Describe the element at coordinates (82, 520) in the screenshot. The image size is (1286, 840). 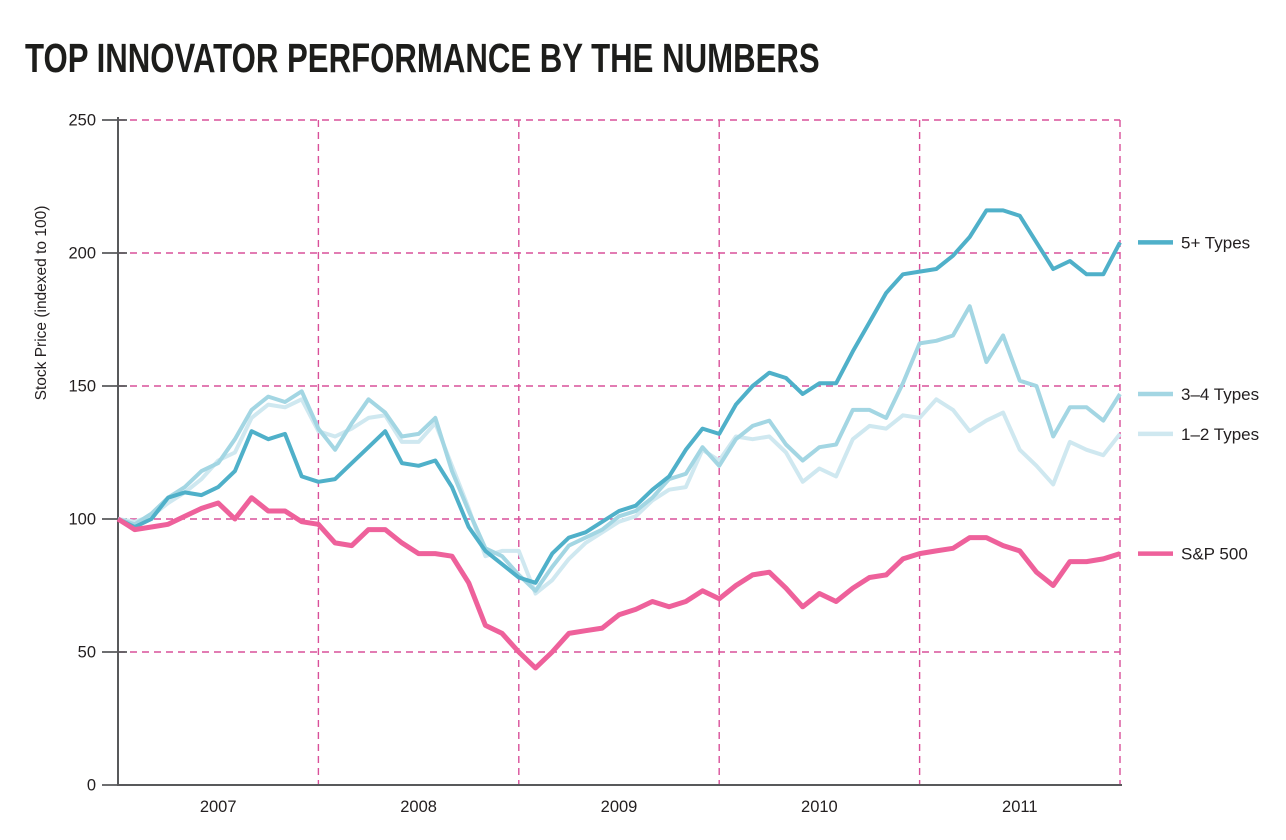
I see `y-tick-label-100: 100` at that location.